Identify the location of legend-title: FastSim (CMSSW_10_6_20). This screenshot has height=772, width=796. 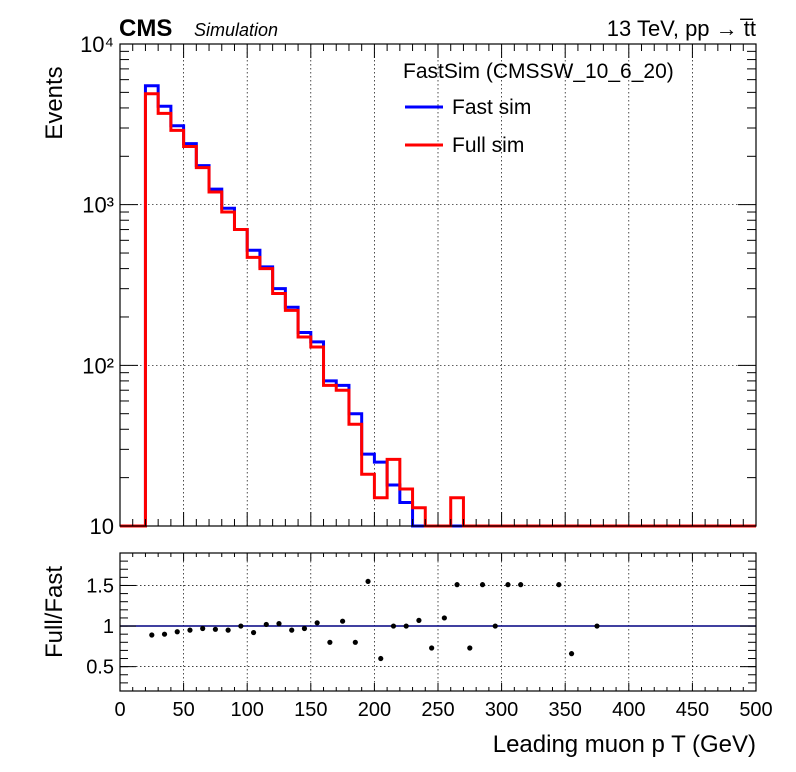
(538, 71).